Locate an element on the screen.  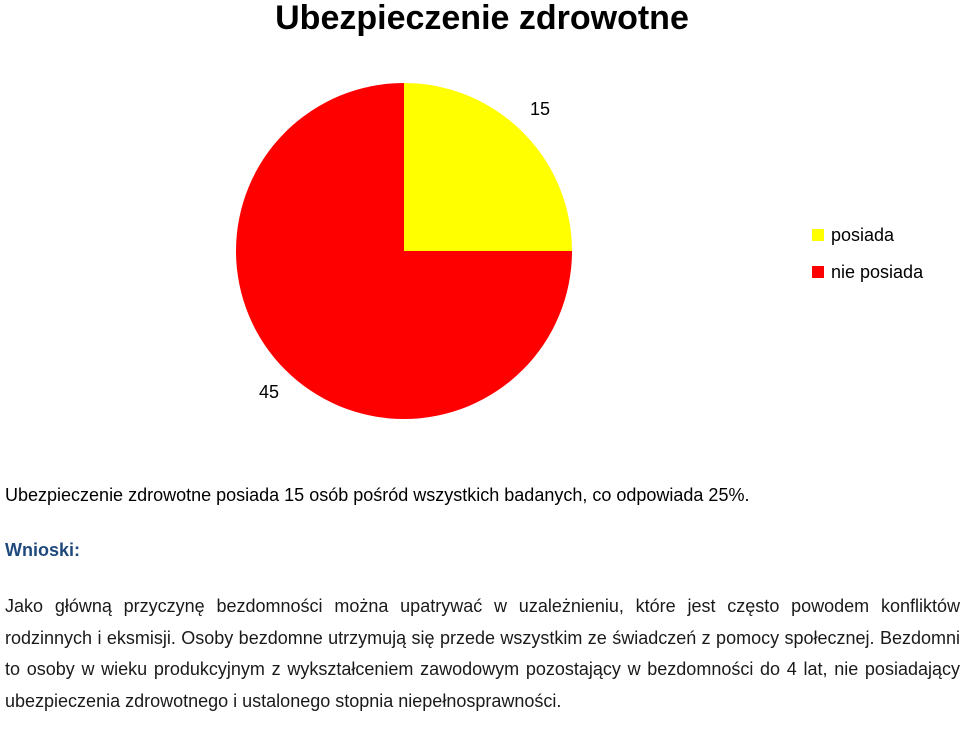
legend-item-nie-posiada: nie posiada is located at coordinates (867, 272).